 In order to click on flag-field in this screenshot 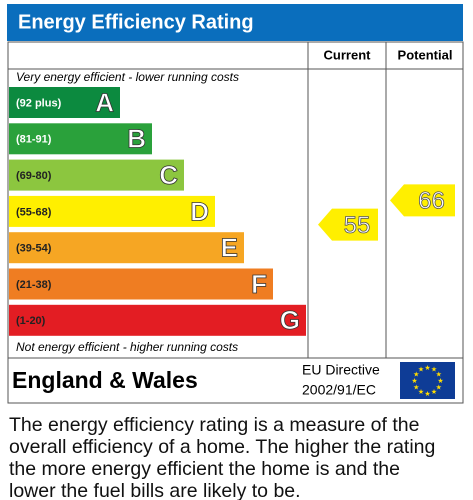, I will do `click(427, 380)`.